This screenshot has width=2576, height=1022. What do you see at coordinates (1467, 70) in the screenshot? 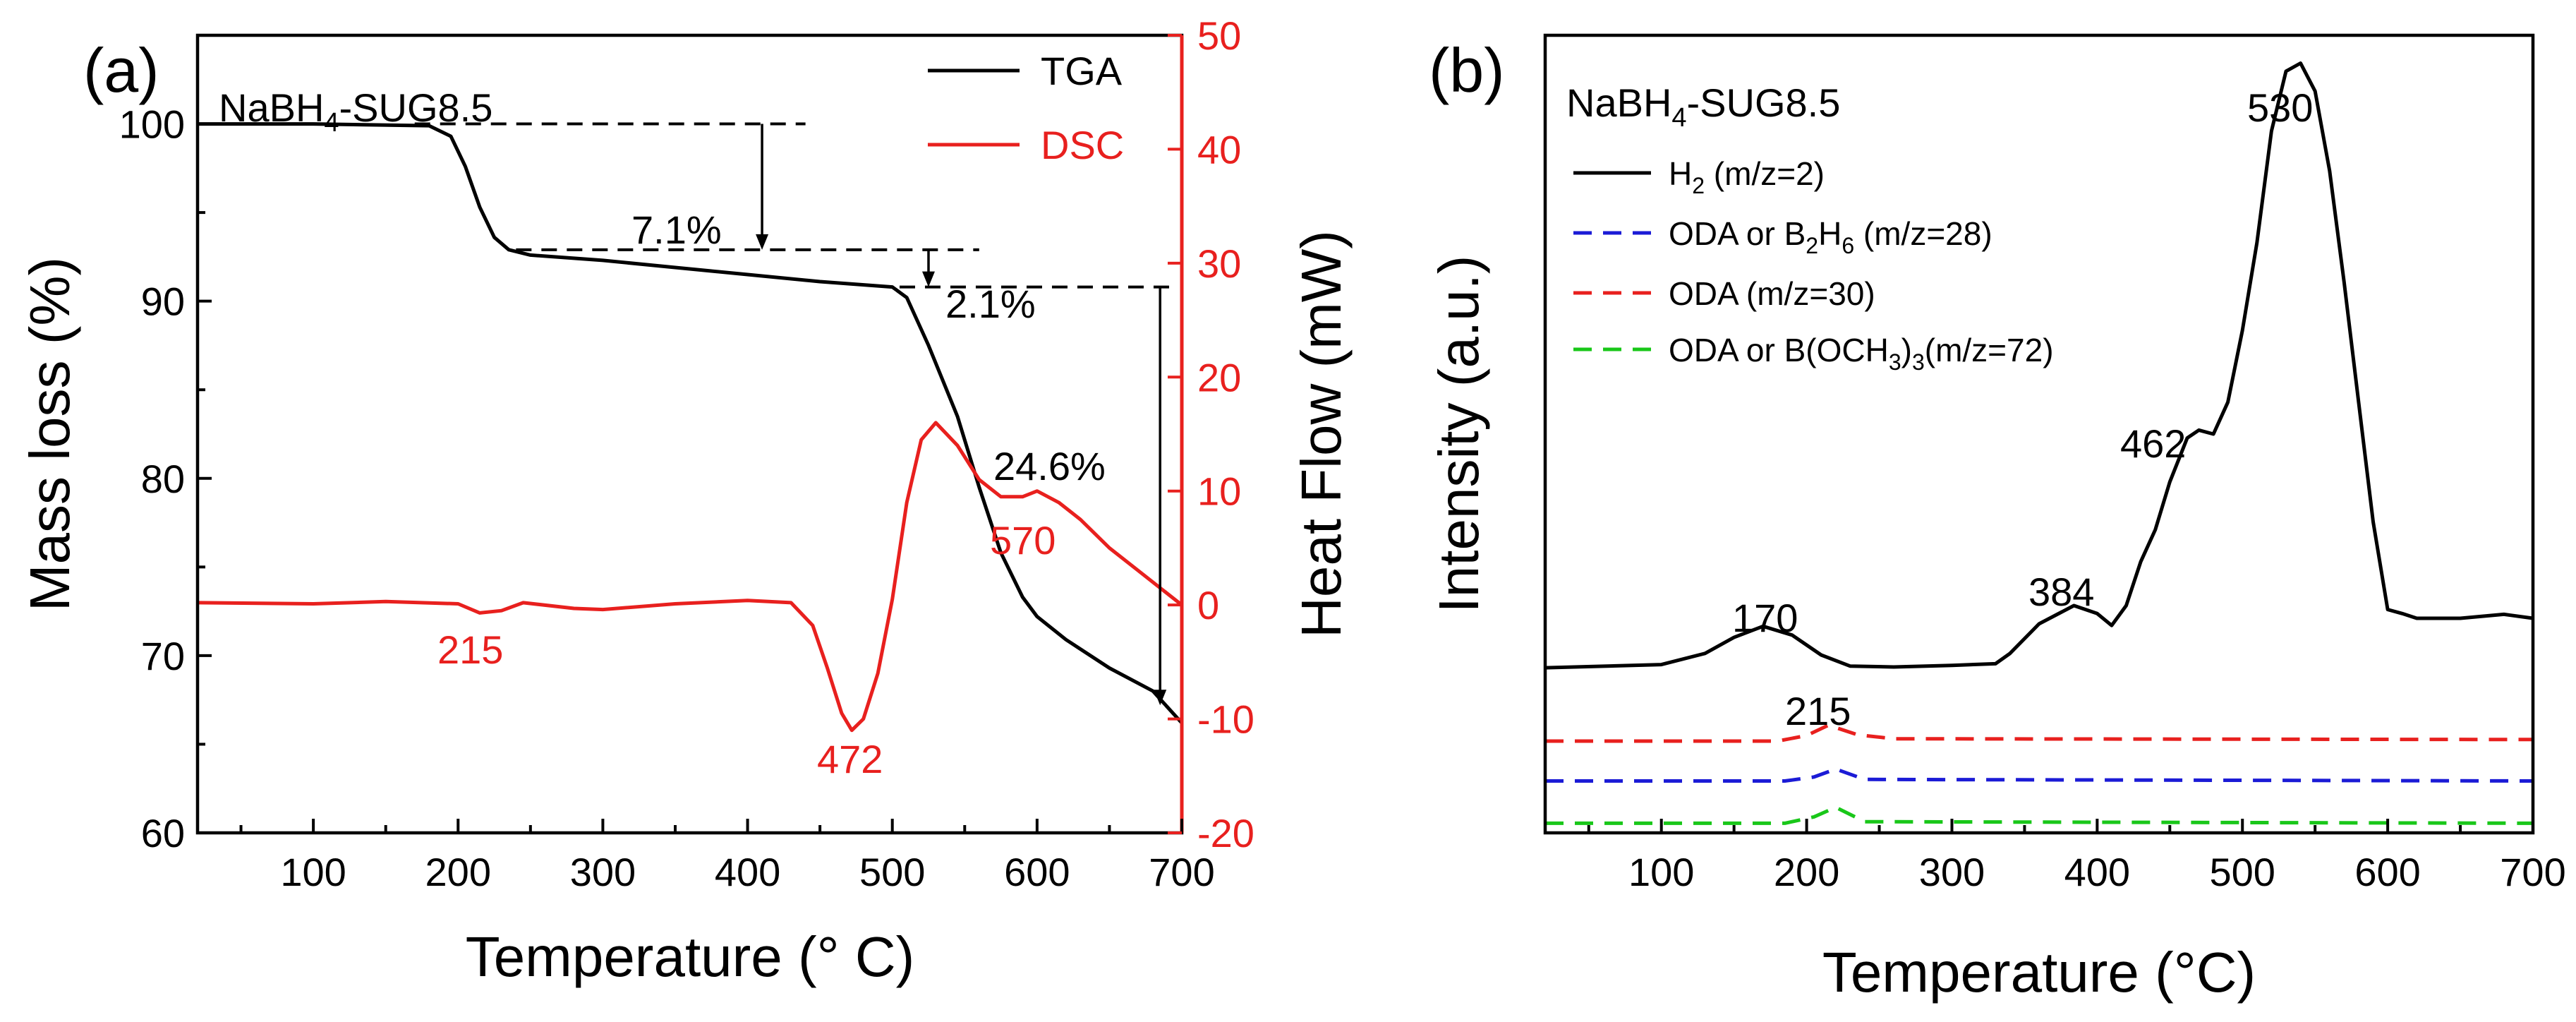
I see `panel-b-label: (b)` at bounding box center [1467, 70].